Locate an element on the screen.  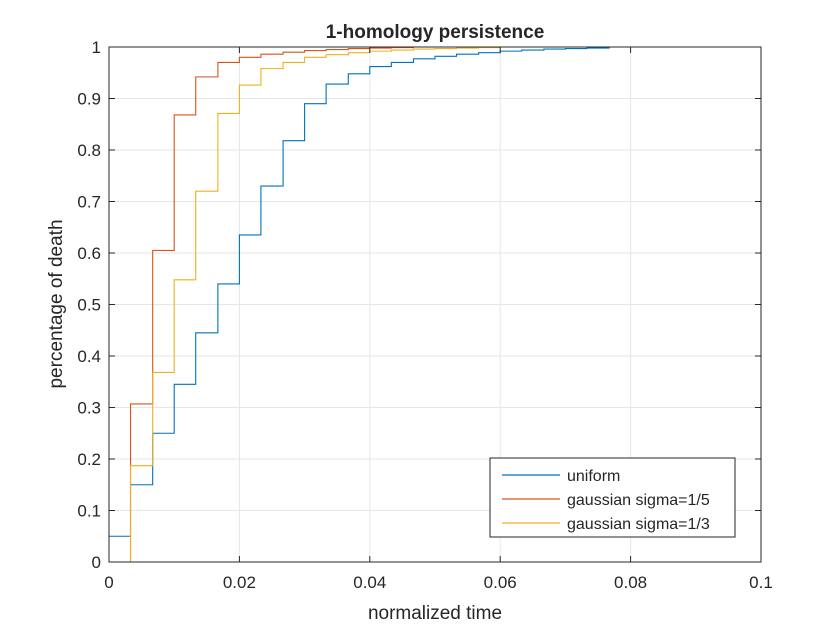
legend-label: gaussian sigma=1/5 is located at coordinates (638, 500).